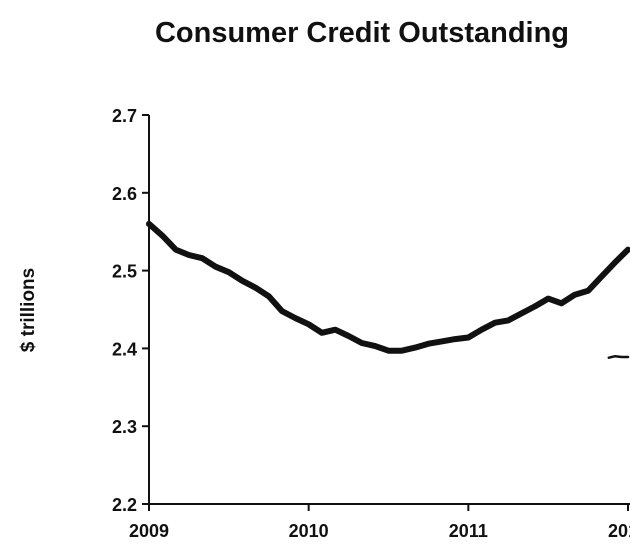  Describe the element at coordinates (309, 531) in the screenshot. I see `x-tick-label: 2010` at that location.